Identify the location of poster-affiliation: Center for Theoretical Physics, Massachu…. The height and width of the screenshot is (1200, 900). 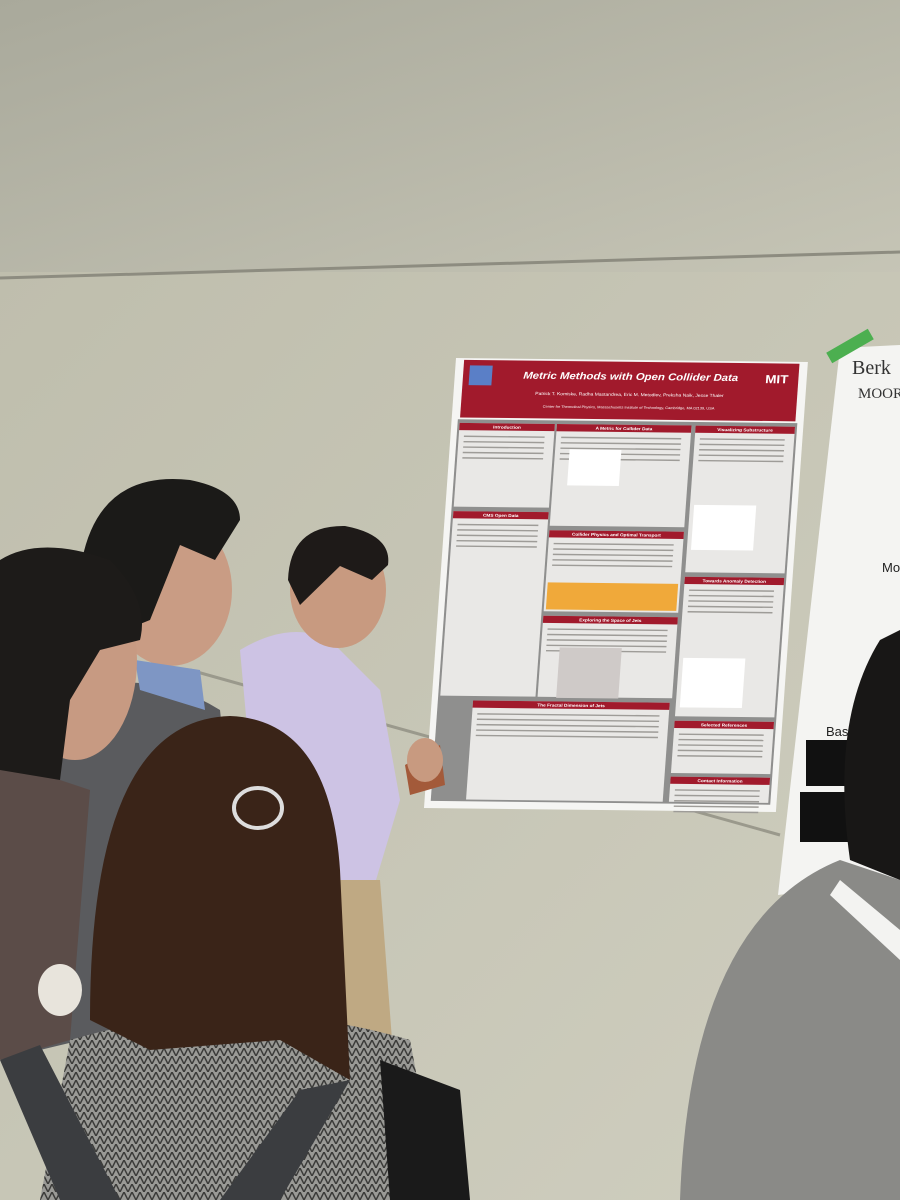
(629, 408).